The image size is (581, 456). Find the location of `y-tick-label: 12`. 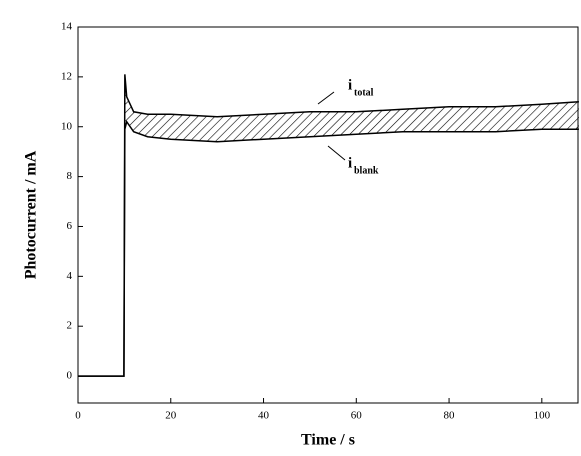

y-tick-label: 12 is located at coordinates (66, 76).